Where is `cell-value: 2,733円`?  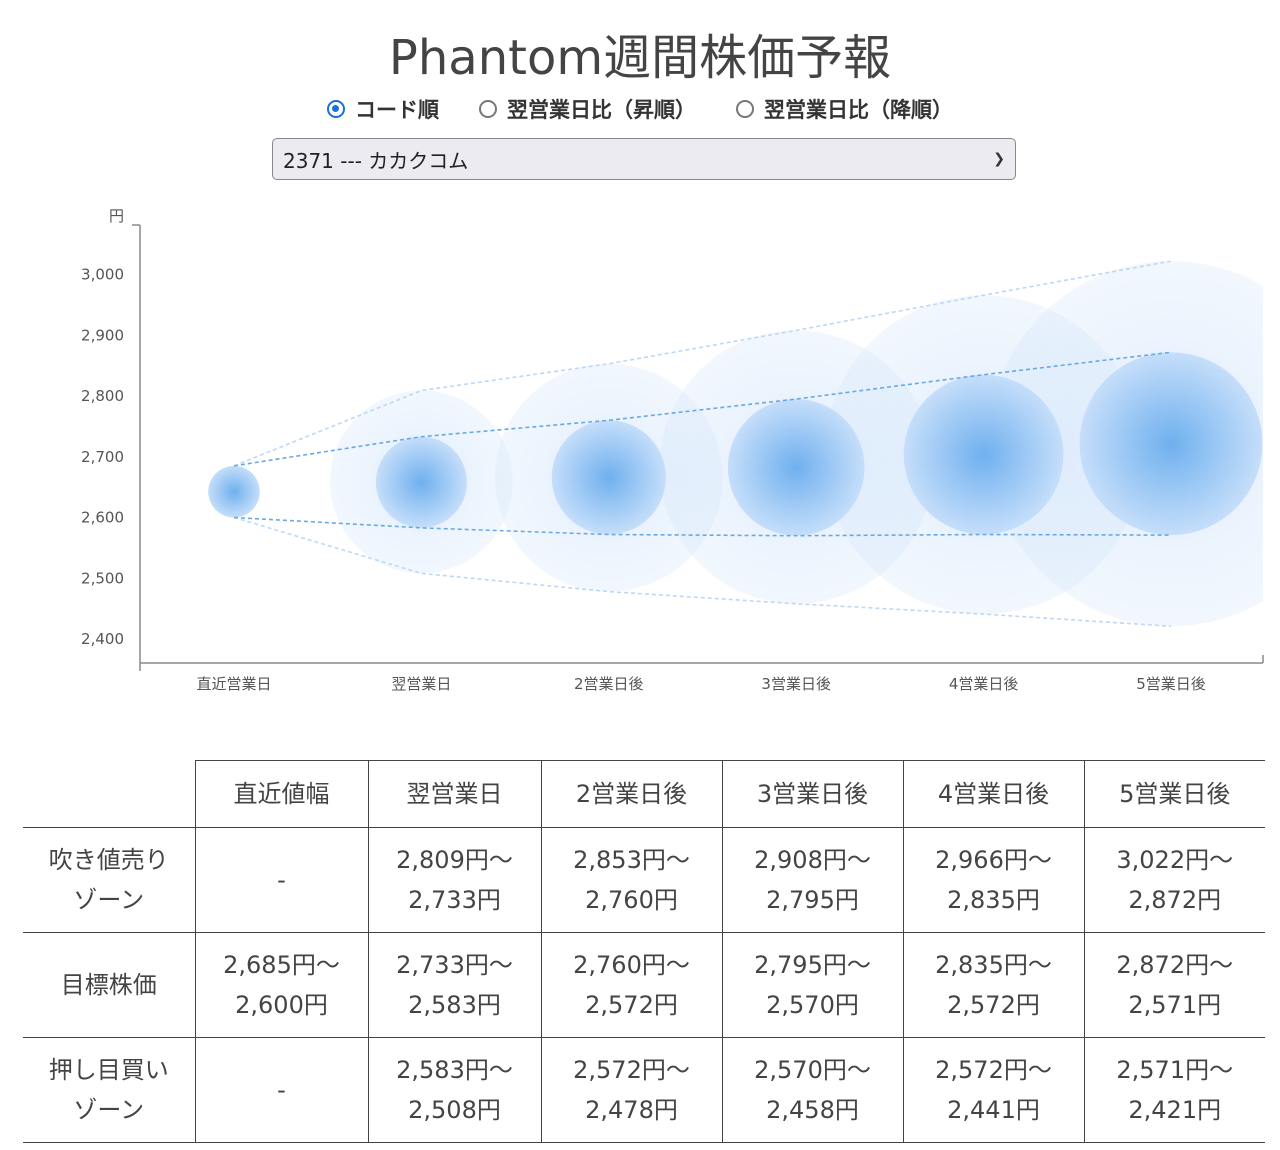
cell-value: 2,733円 is located at coordinates (454, 900).